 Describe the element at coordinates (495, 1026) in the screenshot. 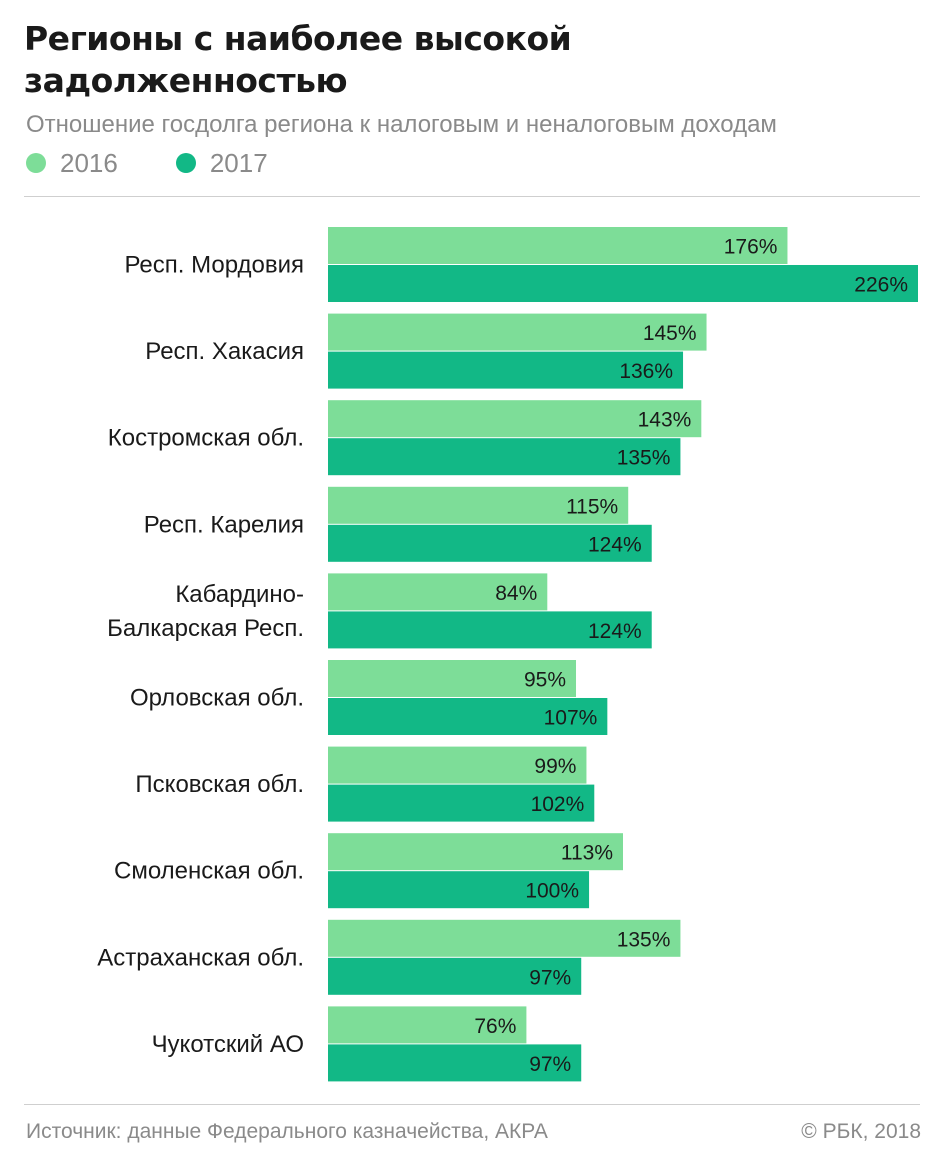

I see `value-label-2016-cat-9: 76%` at that location.